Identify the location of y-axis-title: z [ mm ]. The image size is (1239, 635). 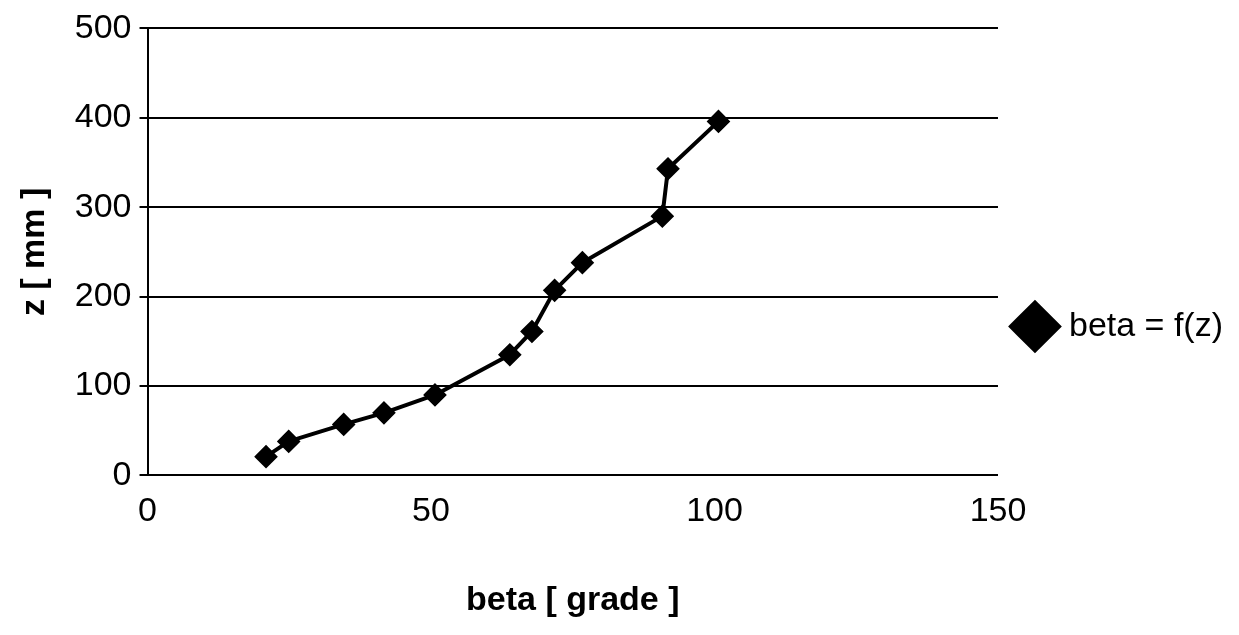
(31, 252).